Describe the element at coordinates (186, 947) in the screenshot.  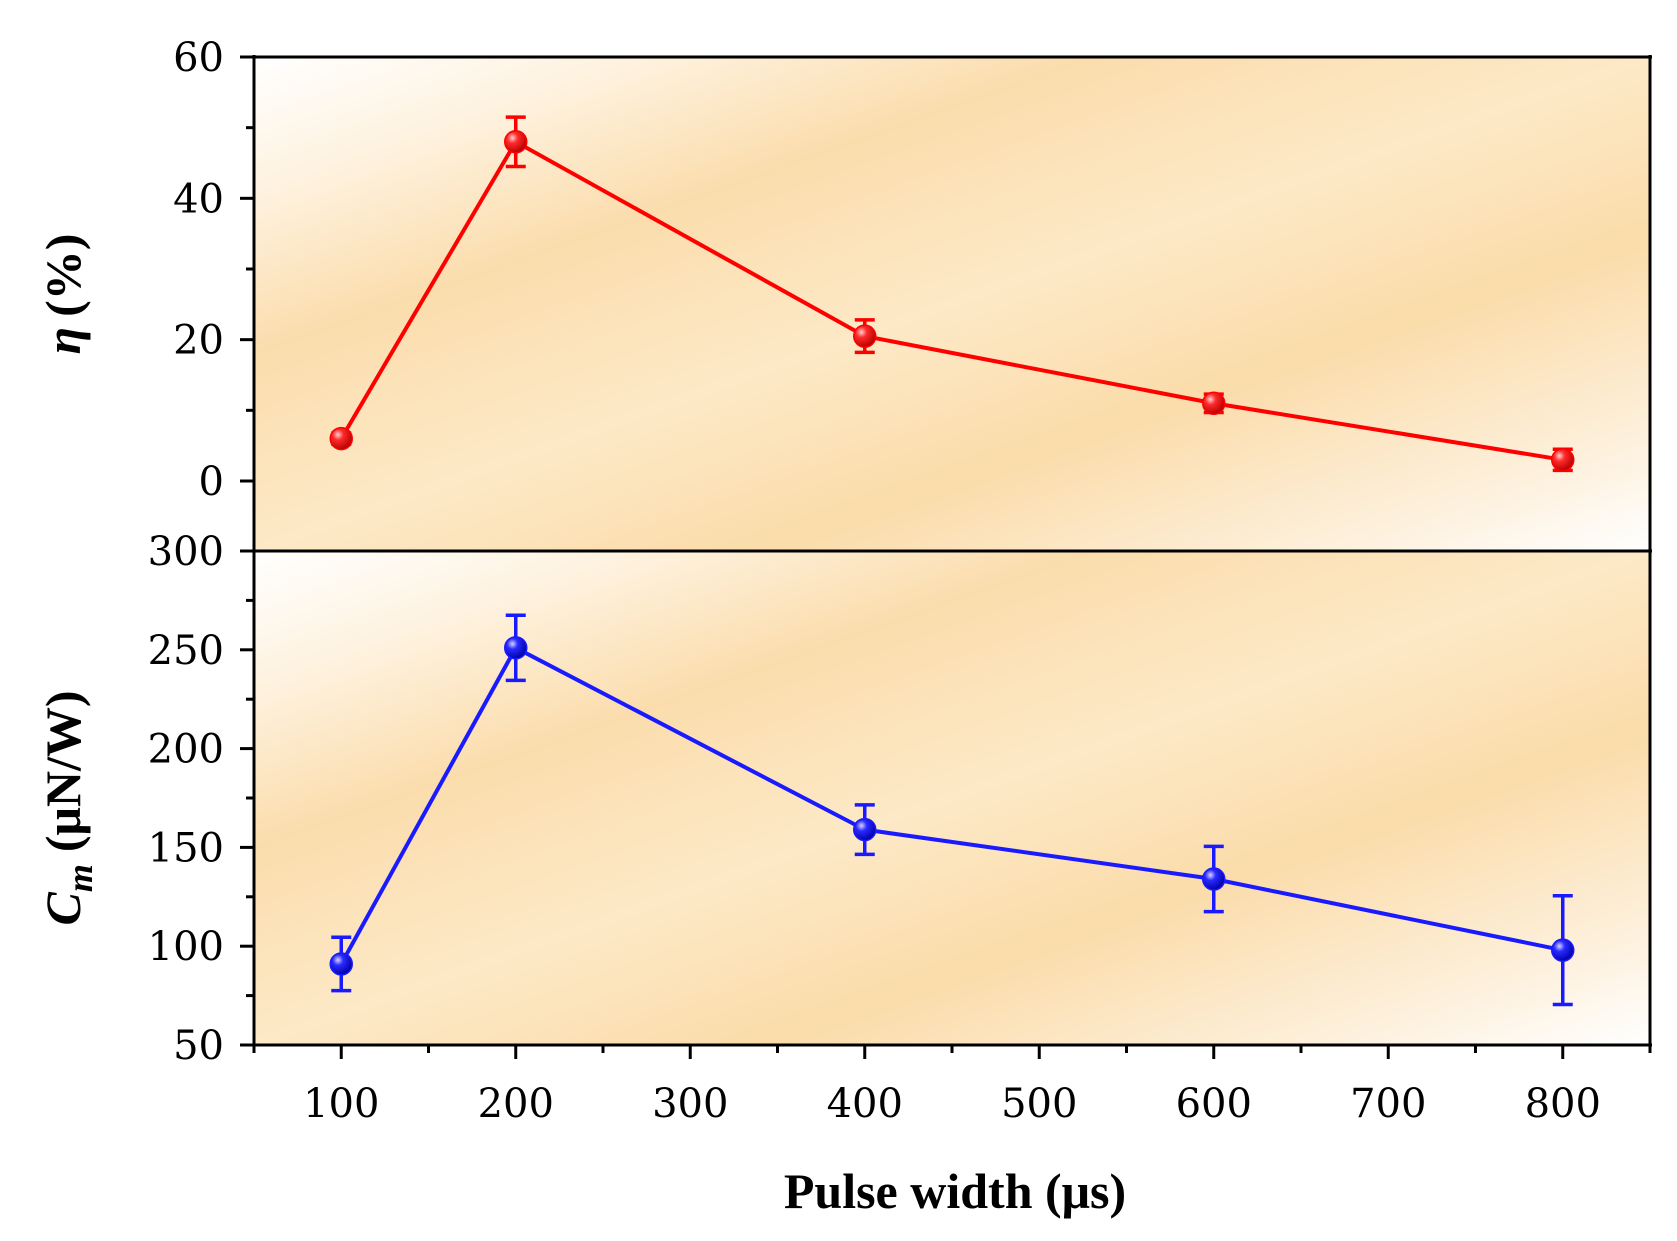
I see `bottom-y-tick-label: 100` at that location.